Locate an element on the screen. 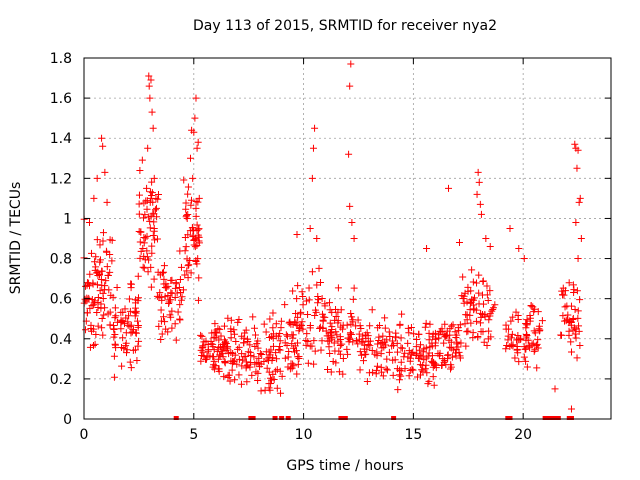  y-tick-label: 0.2 is located at coordinates (61, 380).